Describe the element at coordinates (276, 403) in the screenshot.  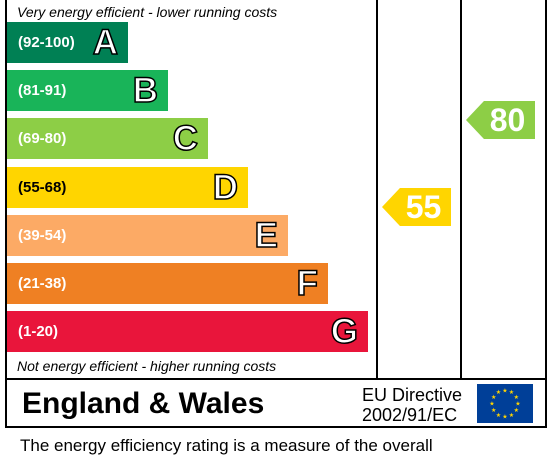
I see `footer-box` at that location.